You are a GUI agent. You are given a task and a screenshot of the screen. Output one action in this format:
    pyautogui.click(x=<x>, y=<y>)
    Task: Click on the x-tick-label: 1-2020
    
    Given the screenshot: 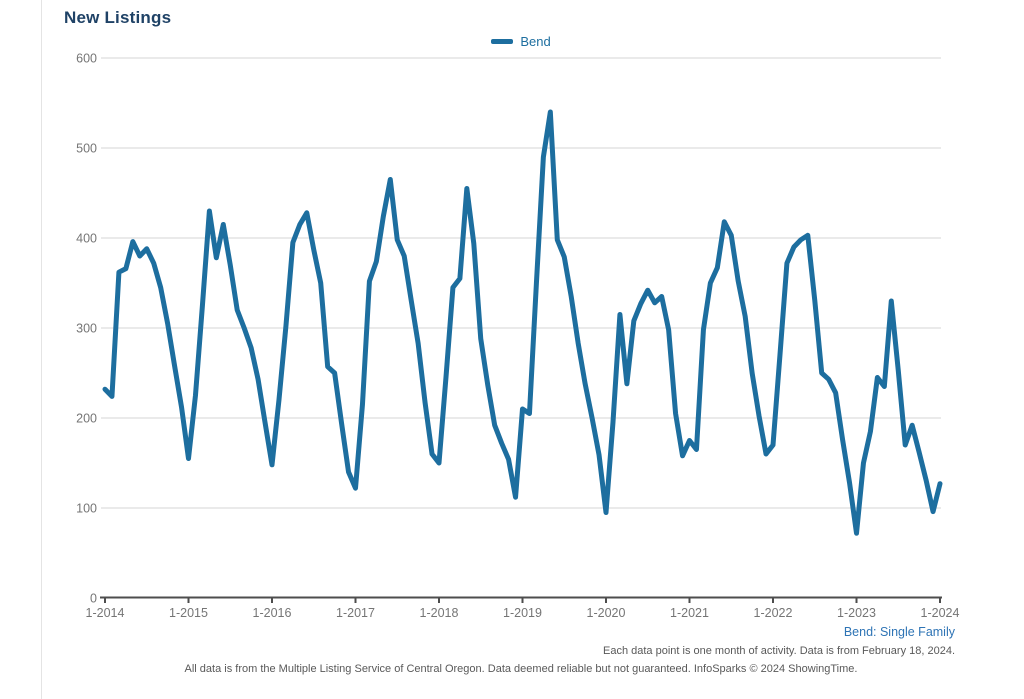 What is the action you would take?
    pyautogui.click(x=606, y=613)
    